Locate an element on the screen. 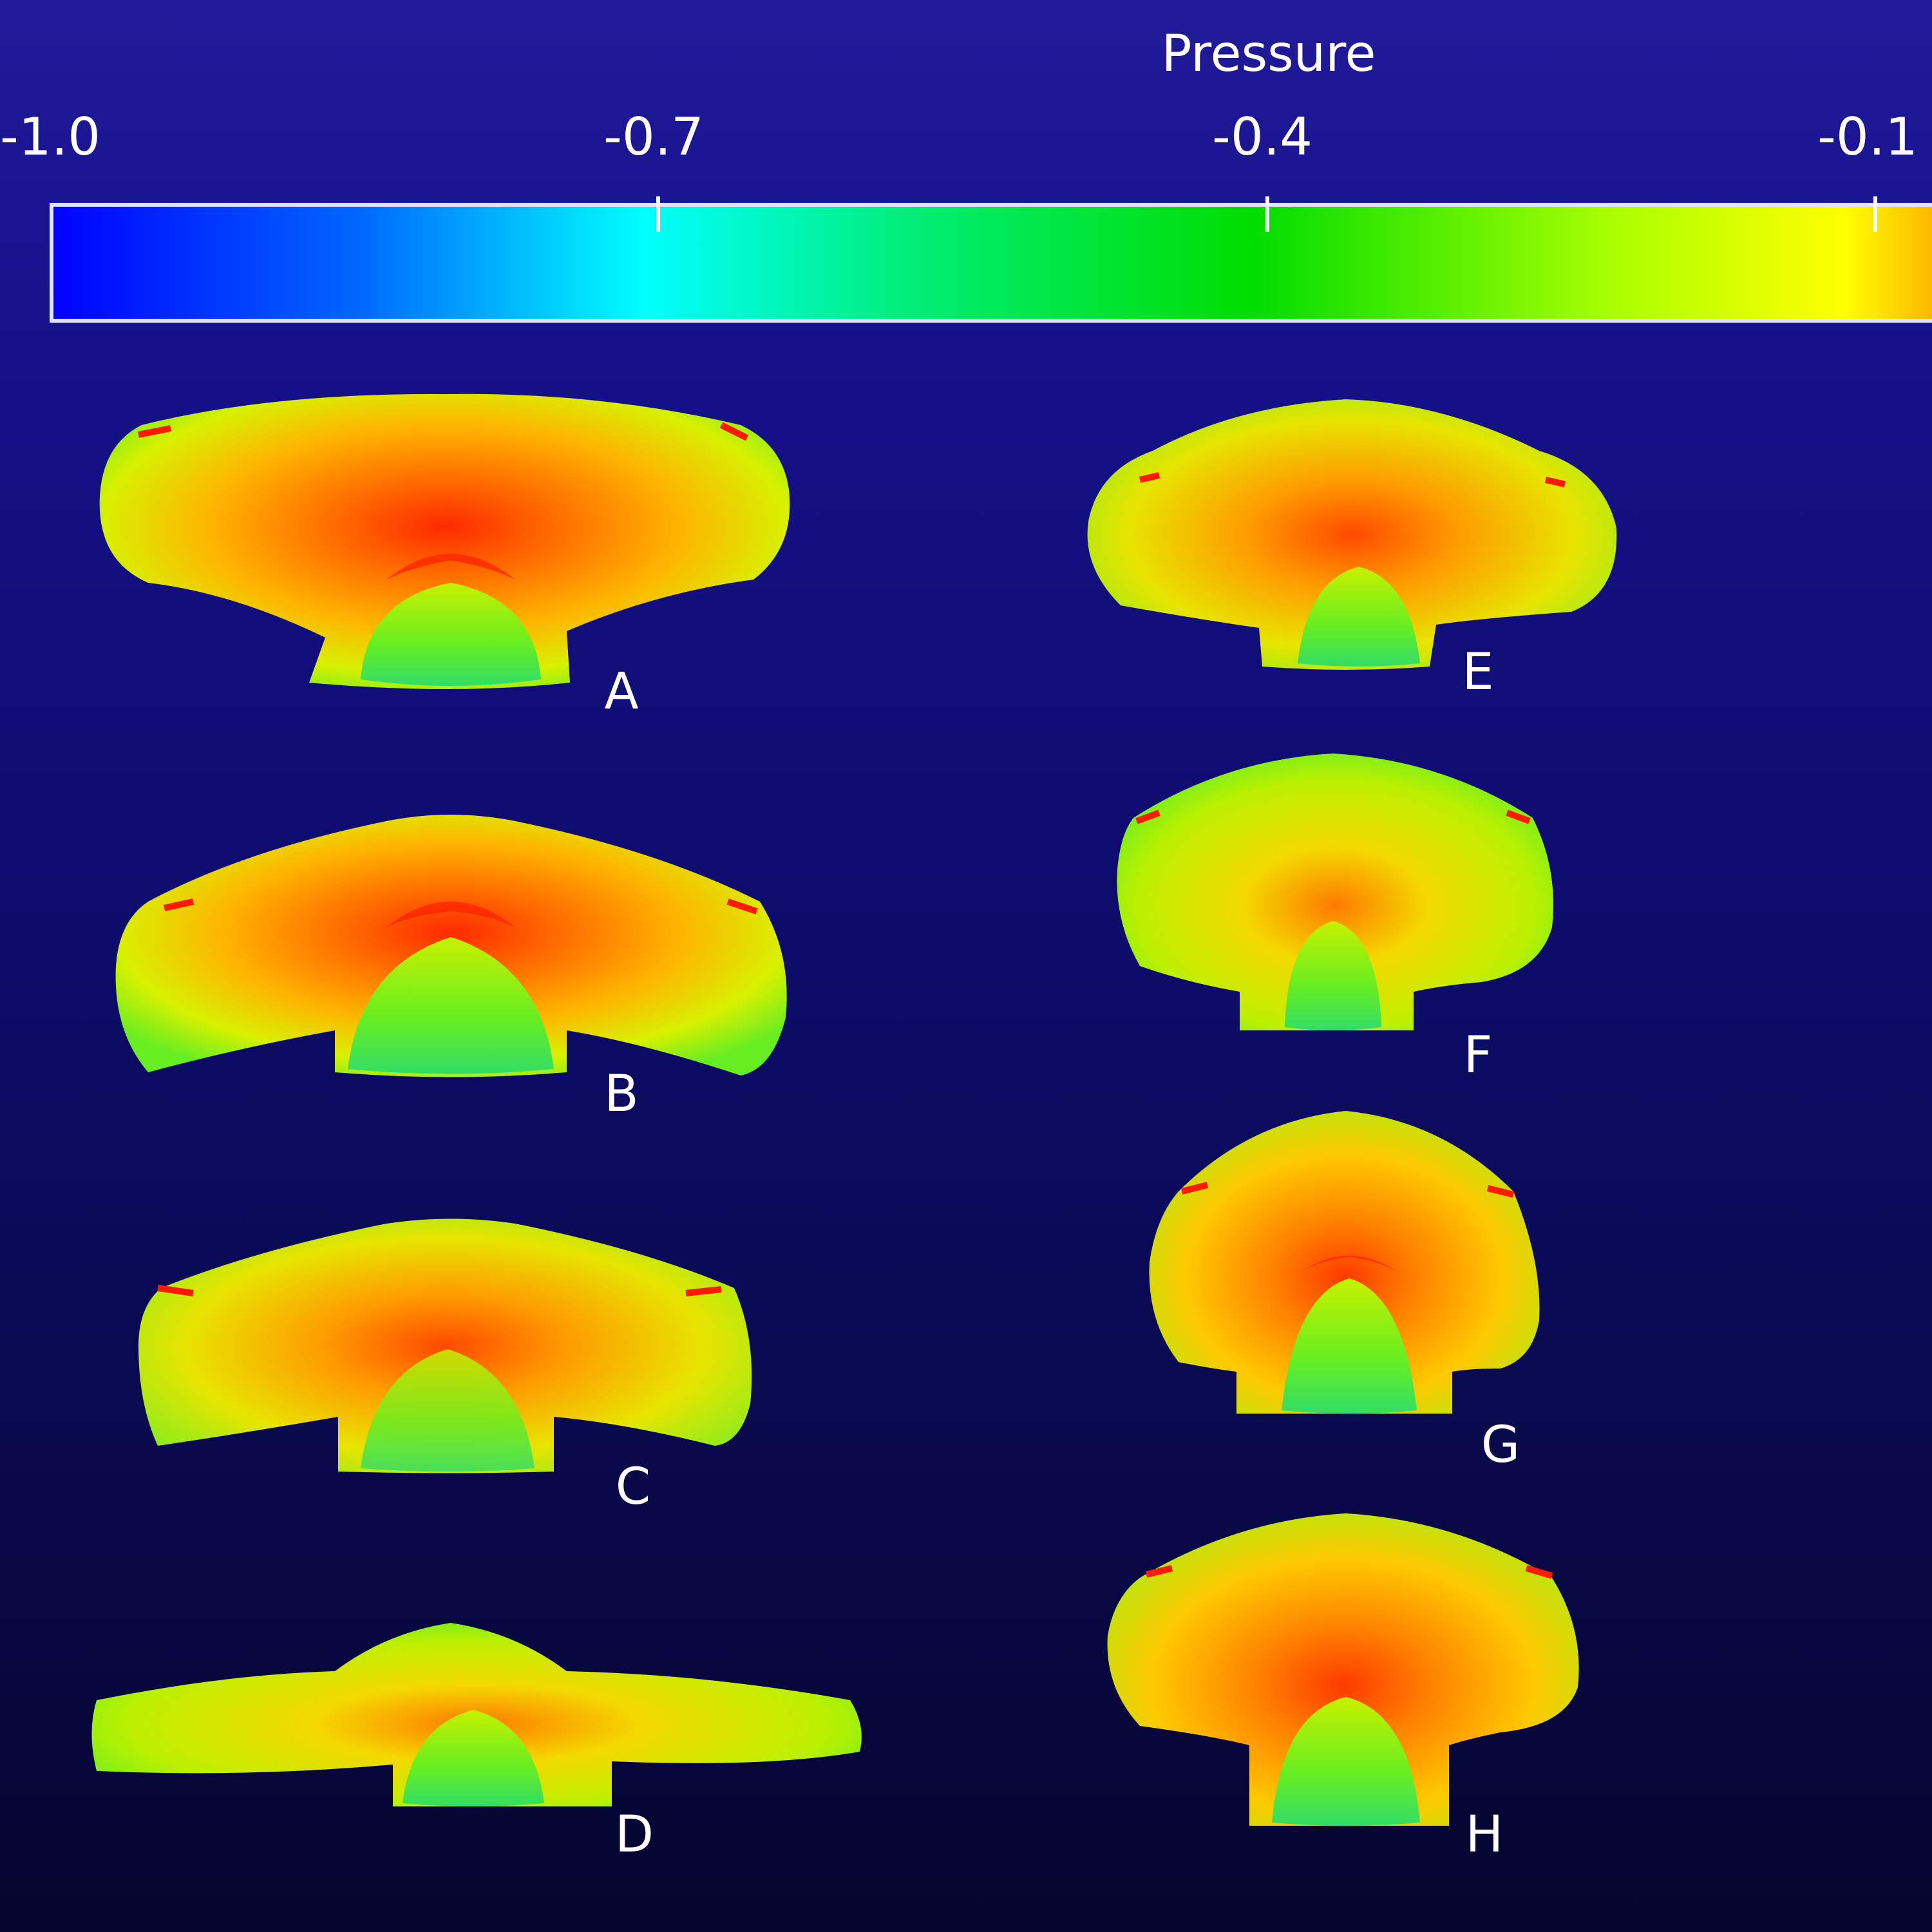 The width and height of the screenshot is (1932, 1932). panel-label: F is located at coordinates (1479, 1055).